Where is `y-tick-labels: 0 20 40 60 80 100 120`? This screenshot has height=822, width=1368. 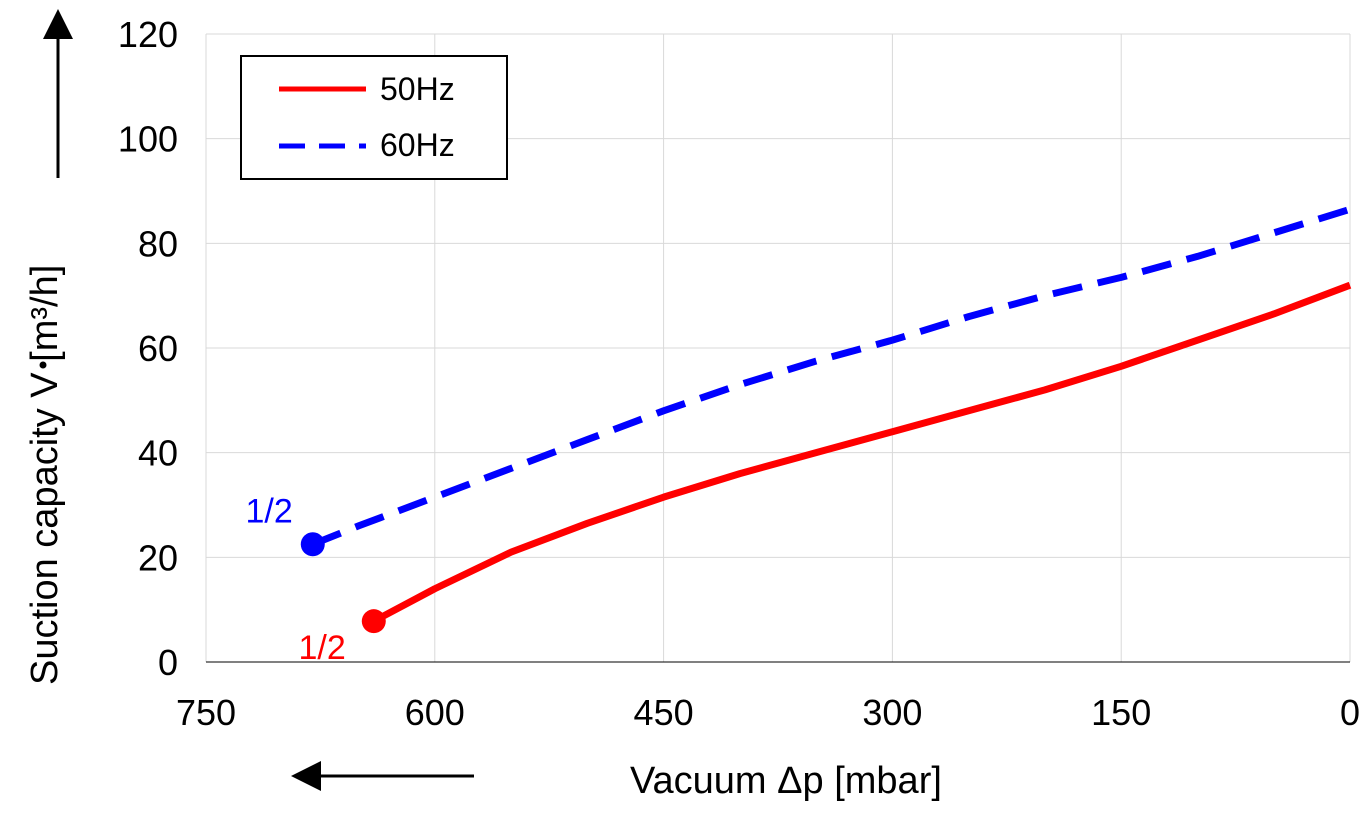
y-tick-labels: 0 20 40 60 80 100 120 is located at coordinates (148, 348).